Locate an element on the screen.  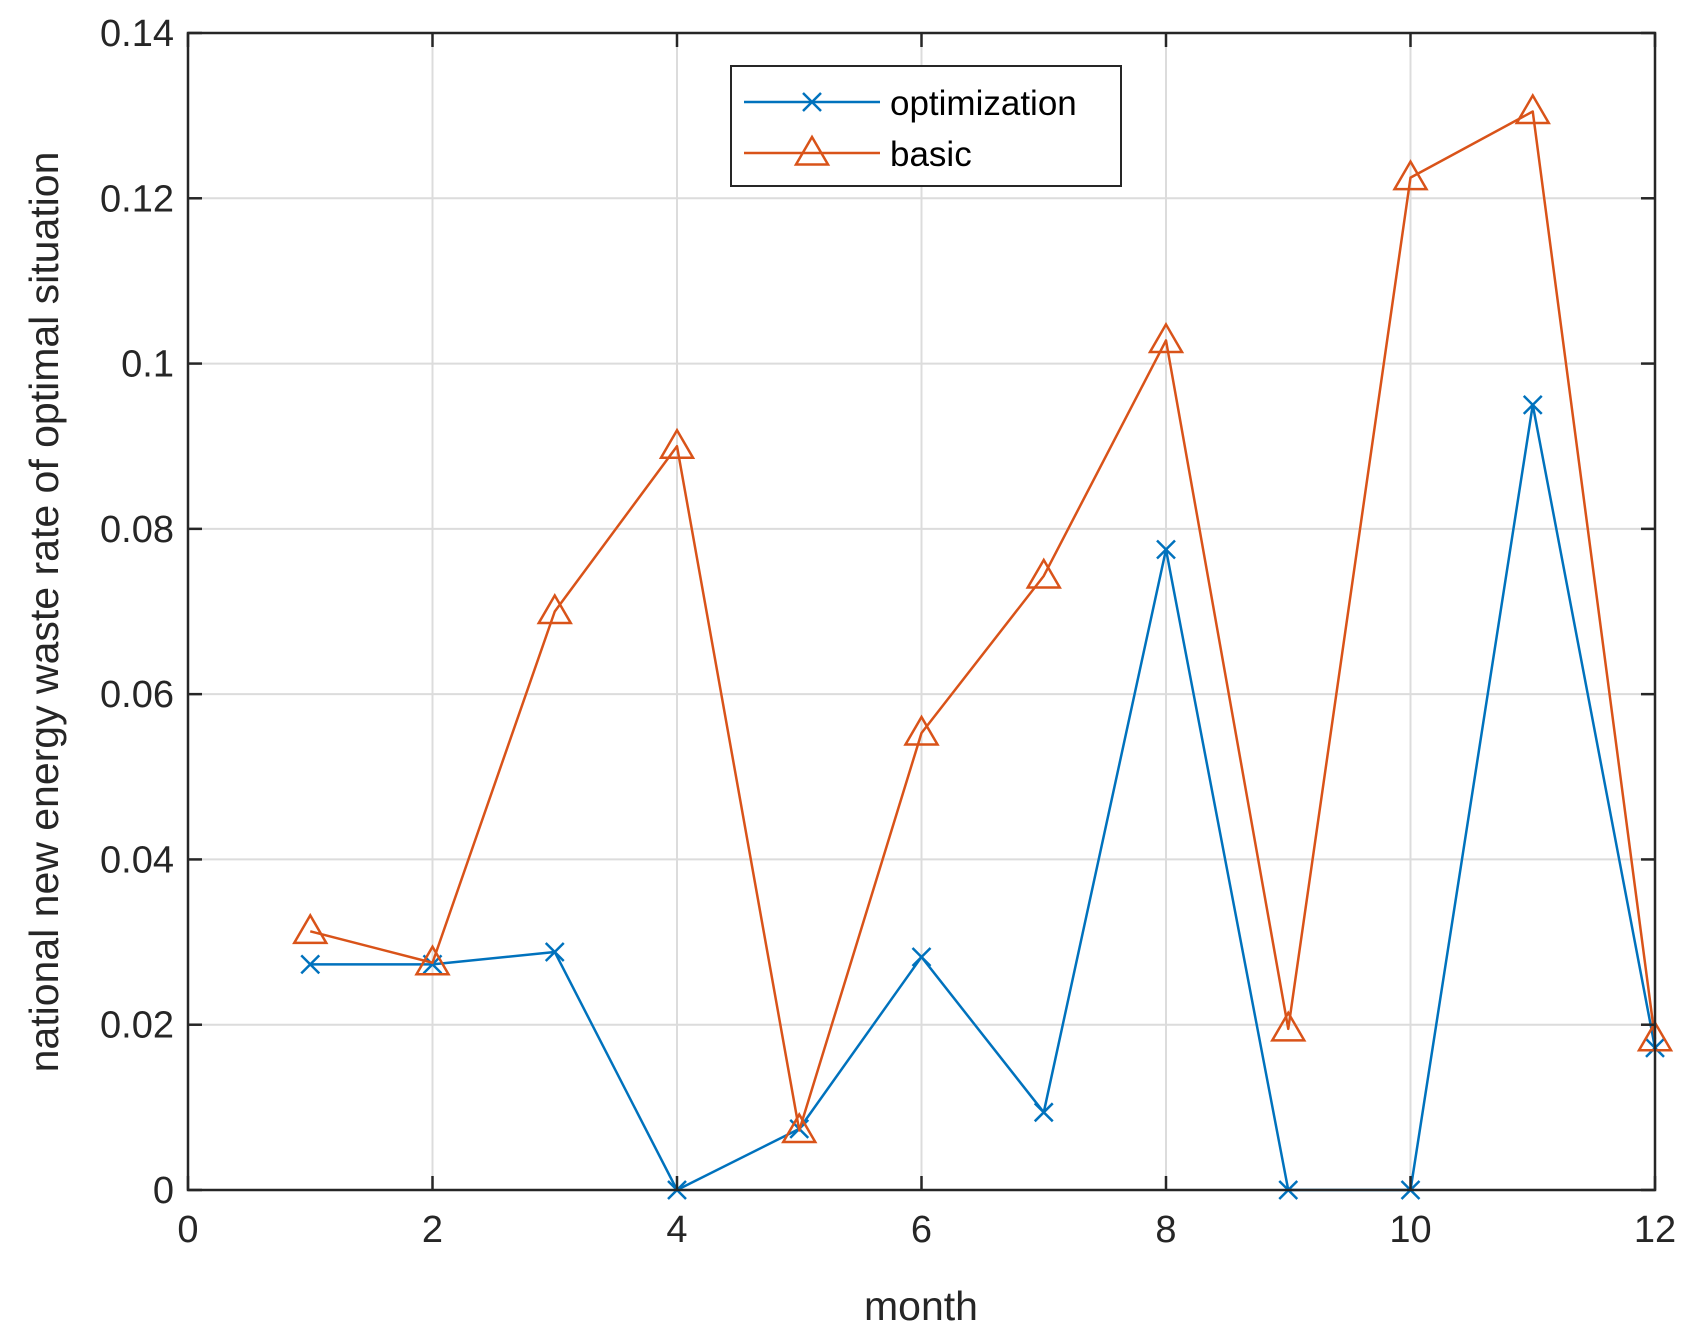
legend-label-basic: basic is located at coordinates (931, 154).